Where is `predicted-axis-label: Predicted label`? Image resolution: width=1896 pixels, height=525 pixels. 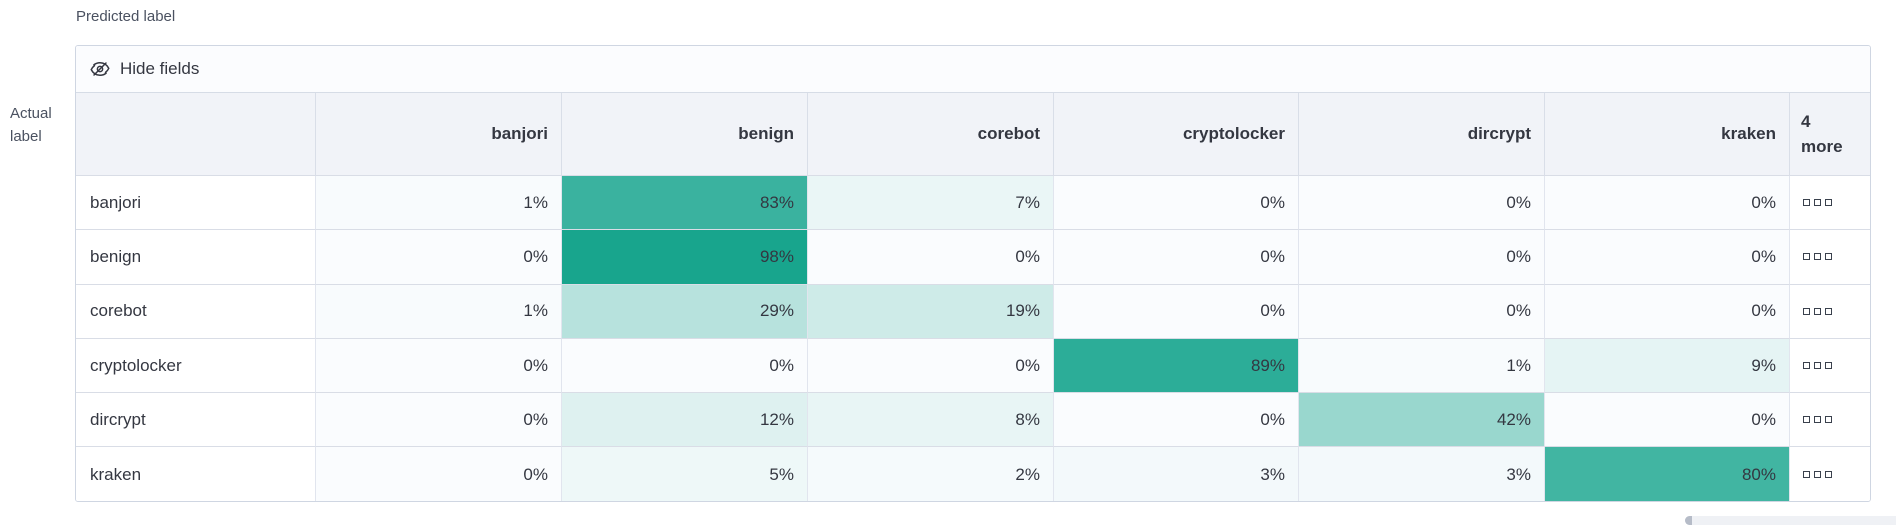
predicted-axis-label: Predicted label is located at coordinates (126, 16).